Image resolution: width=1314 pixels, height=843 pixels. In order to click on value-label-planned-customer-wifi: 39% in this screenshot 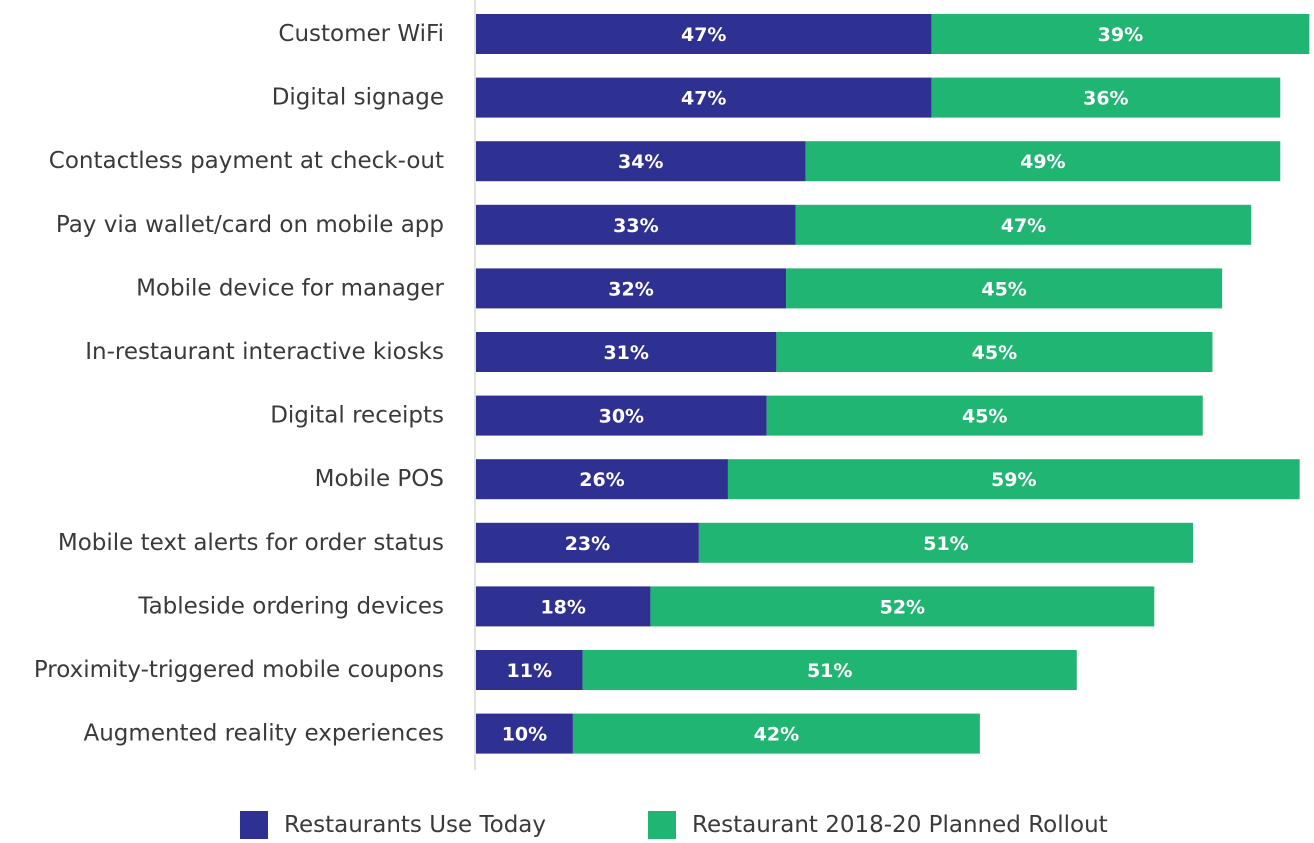, I will do `click(1120, 35)`.